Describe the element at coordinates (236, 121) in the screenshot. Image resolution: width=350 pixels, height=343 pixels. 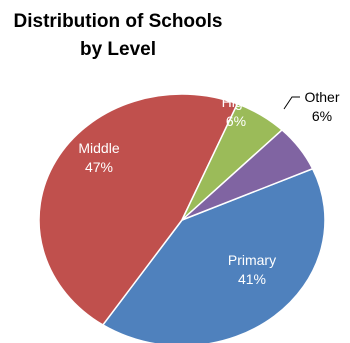
I see `slice-value-high: 6%` at that location.